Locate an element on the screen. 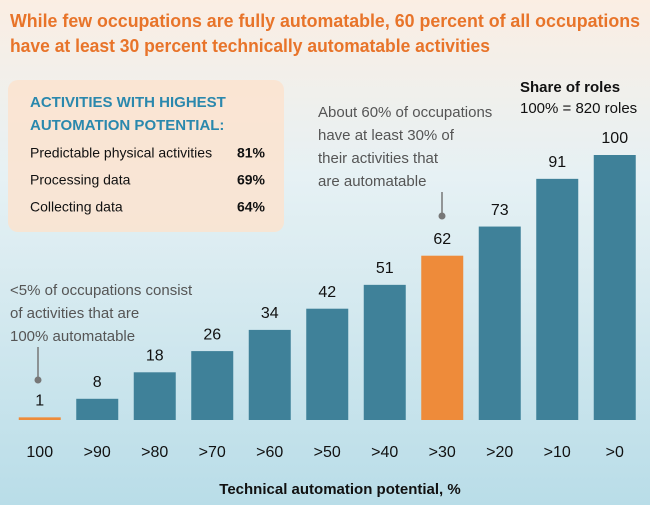 The height and width of the screenshot is (510, 650). inset-title: AUTOMATION POTENTIAL: is located at coordinates (127, 125).